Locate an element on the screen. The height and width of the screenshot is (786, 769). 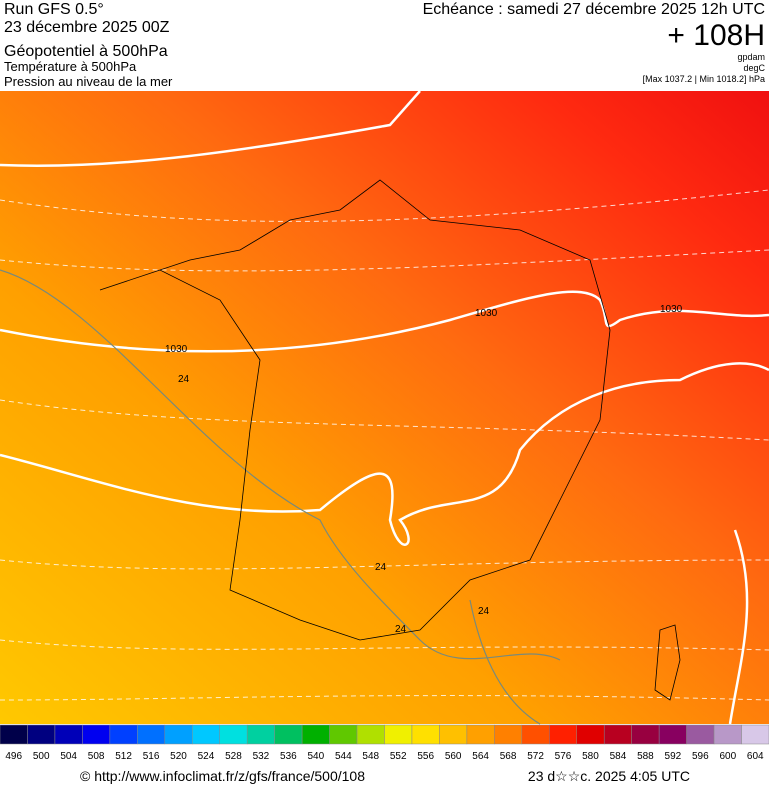
colorbar-label: 500 is located at coordinates (41, 756).